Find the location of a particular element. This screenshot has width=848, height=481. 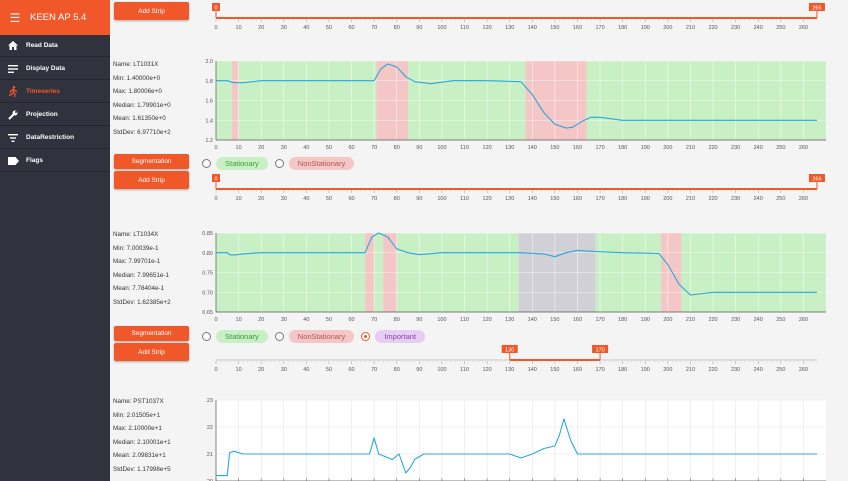

slider-handle-label: 170 is located at coordinates (599, 351).